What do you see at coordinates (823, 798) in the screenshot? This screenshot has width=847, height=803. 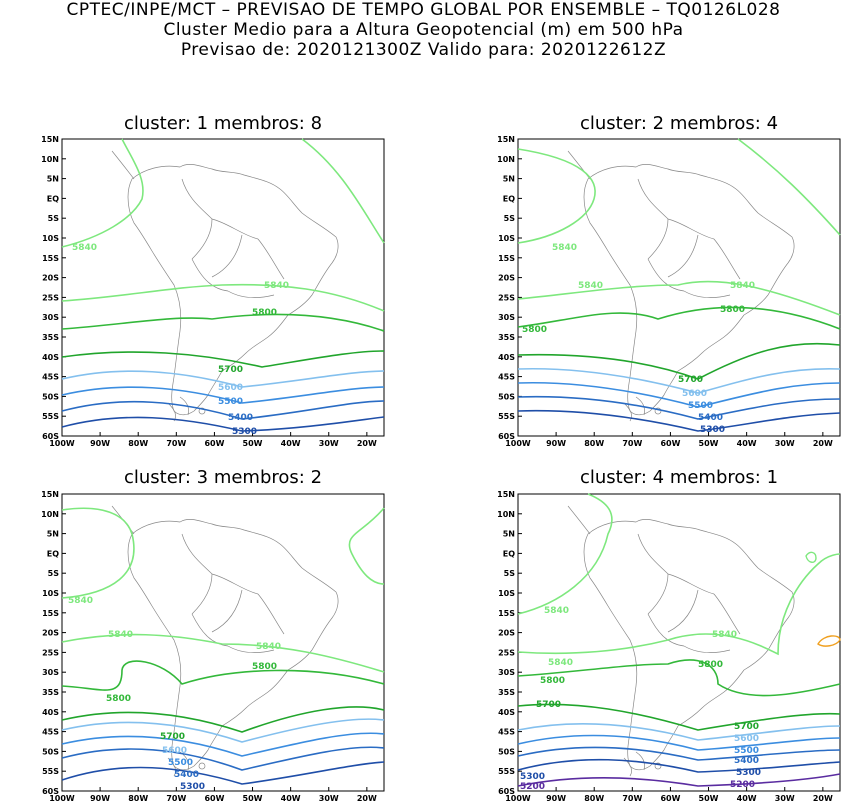 I see `lon-label: 20W` at bounding box center [823, 798].